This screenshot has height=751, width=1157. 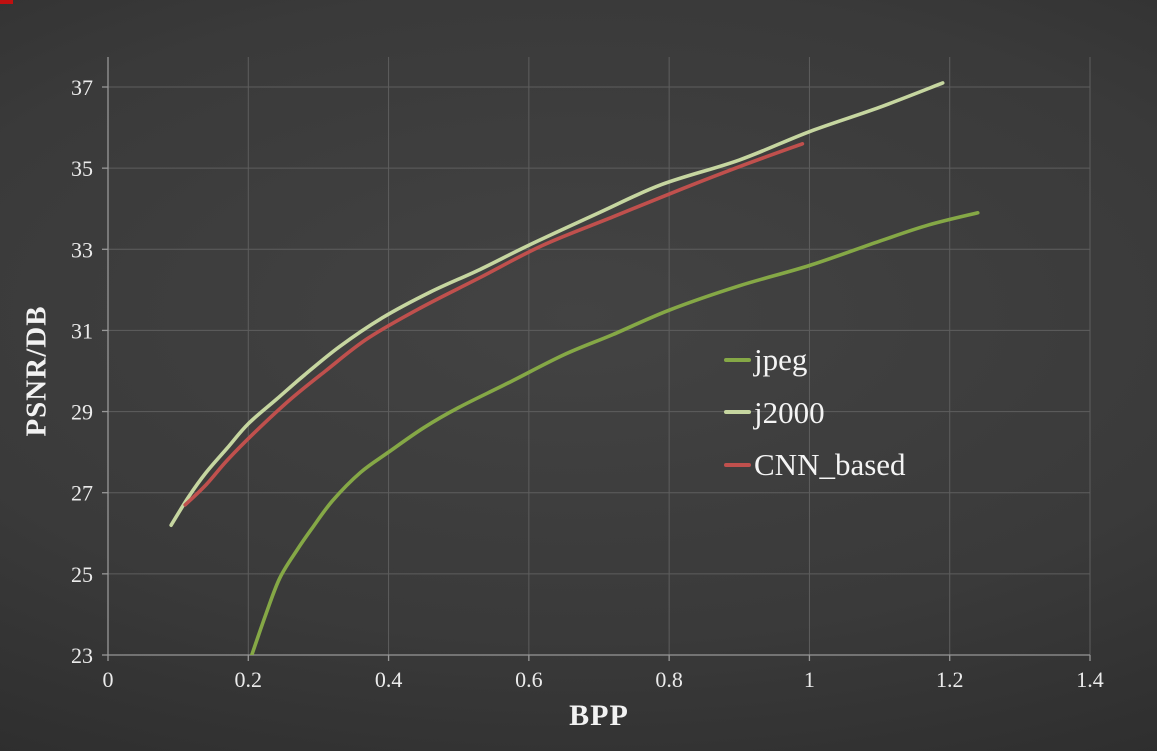 I want to click on y-tick-label: 37, so click(x=82, y=87).